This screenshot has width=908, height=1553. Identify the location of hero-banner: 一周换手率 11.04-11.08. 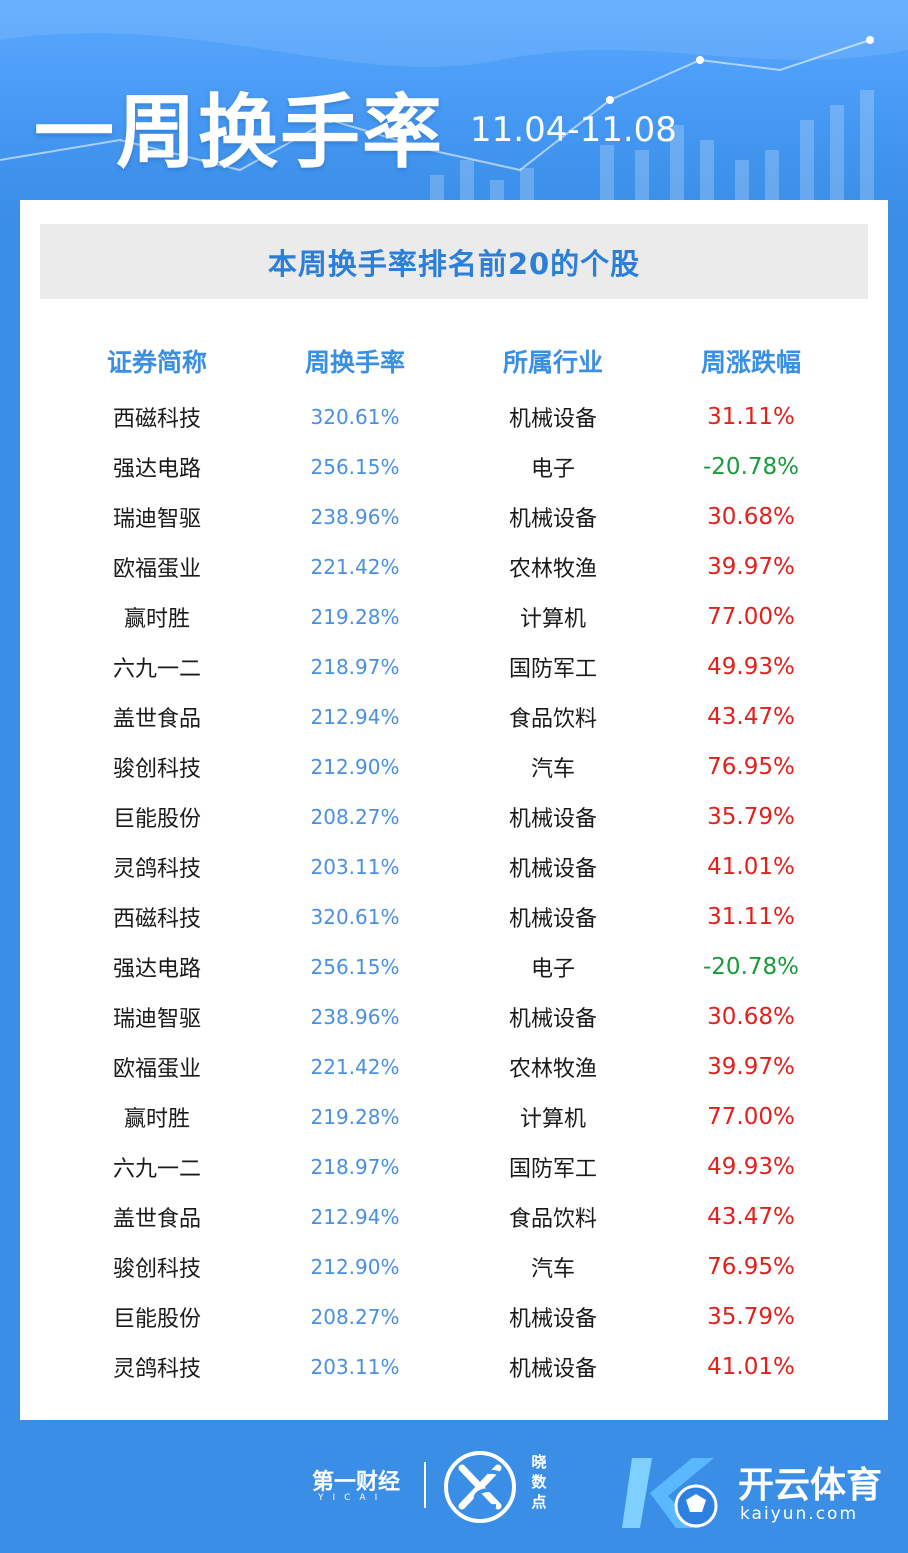
(454, 107).